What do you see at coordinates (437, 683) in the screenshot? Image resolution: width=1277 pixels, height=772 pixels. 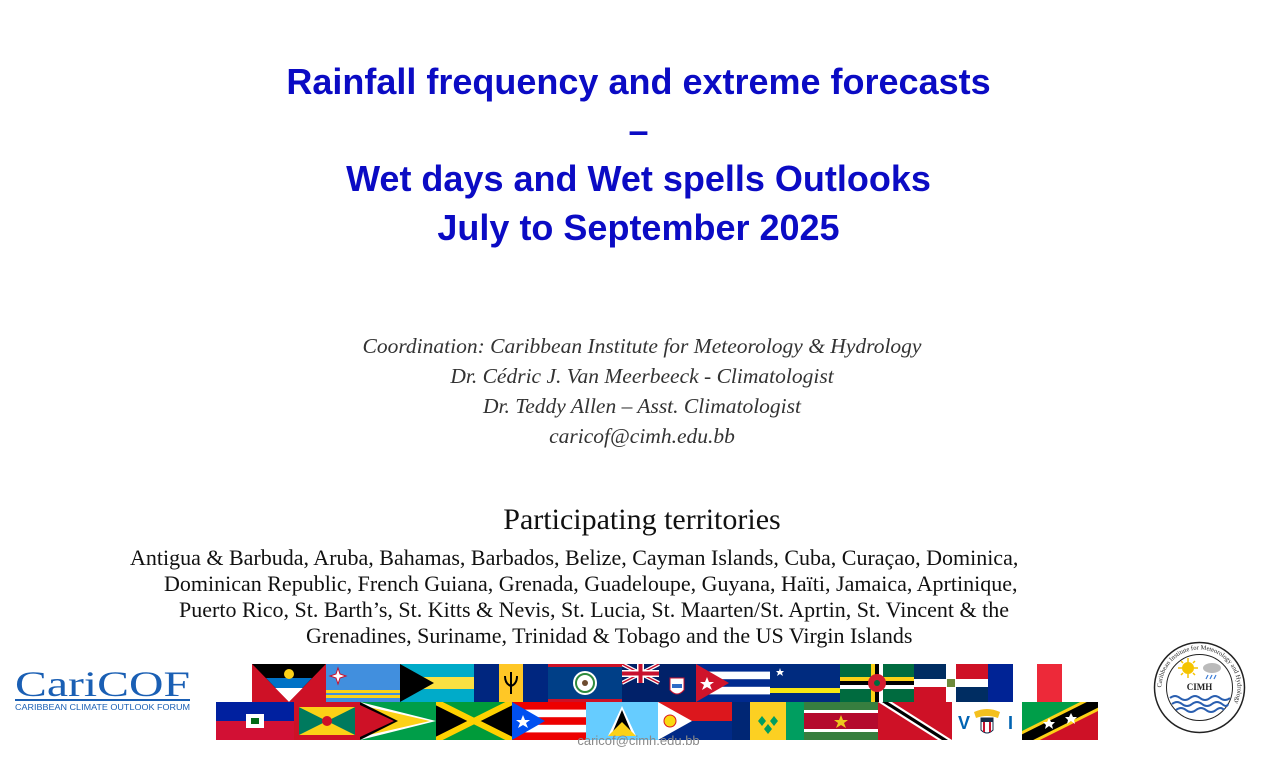 I see `flag-bahamas` at bounding box center [437, 683].